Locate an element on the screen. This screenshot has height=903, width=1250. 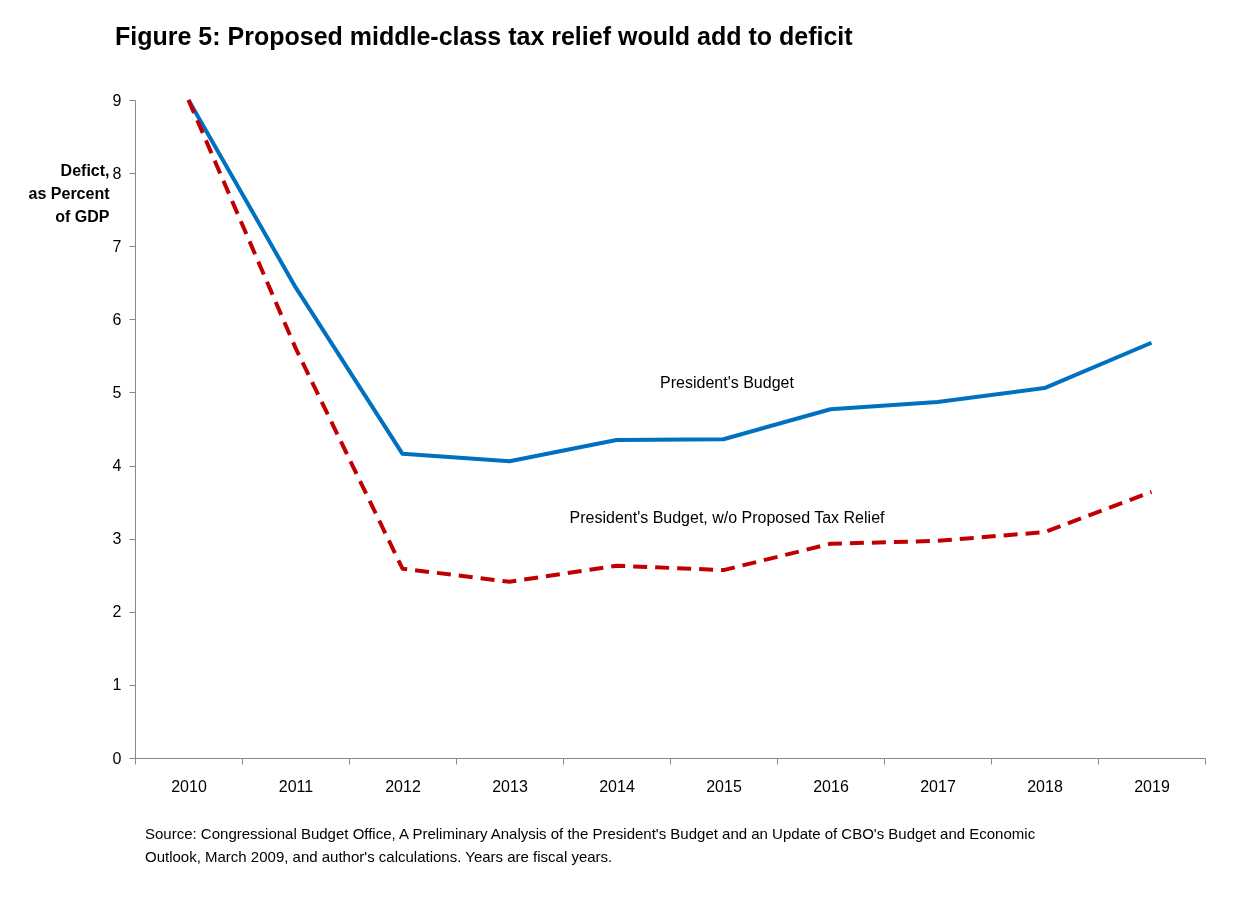
x-tick-label: 2018 is located at coordinates (1045, 786).